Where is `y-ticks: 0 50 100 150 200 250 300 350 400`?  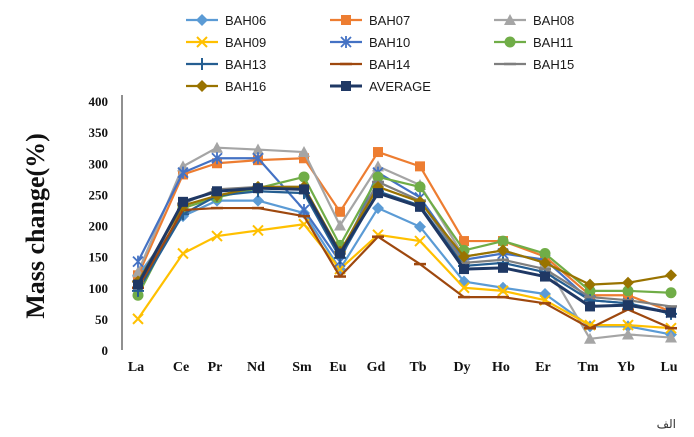 y-ticks: 0 50 100 150 200 250 300 350 400 is located at coordinates (99, 226).